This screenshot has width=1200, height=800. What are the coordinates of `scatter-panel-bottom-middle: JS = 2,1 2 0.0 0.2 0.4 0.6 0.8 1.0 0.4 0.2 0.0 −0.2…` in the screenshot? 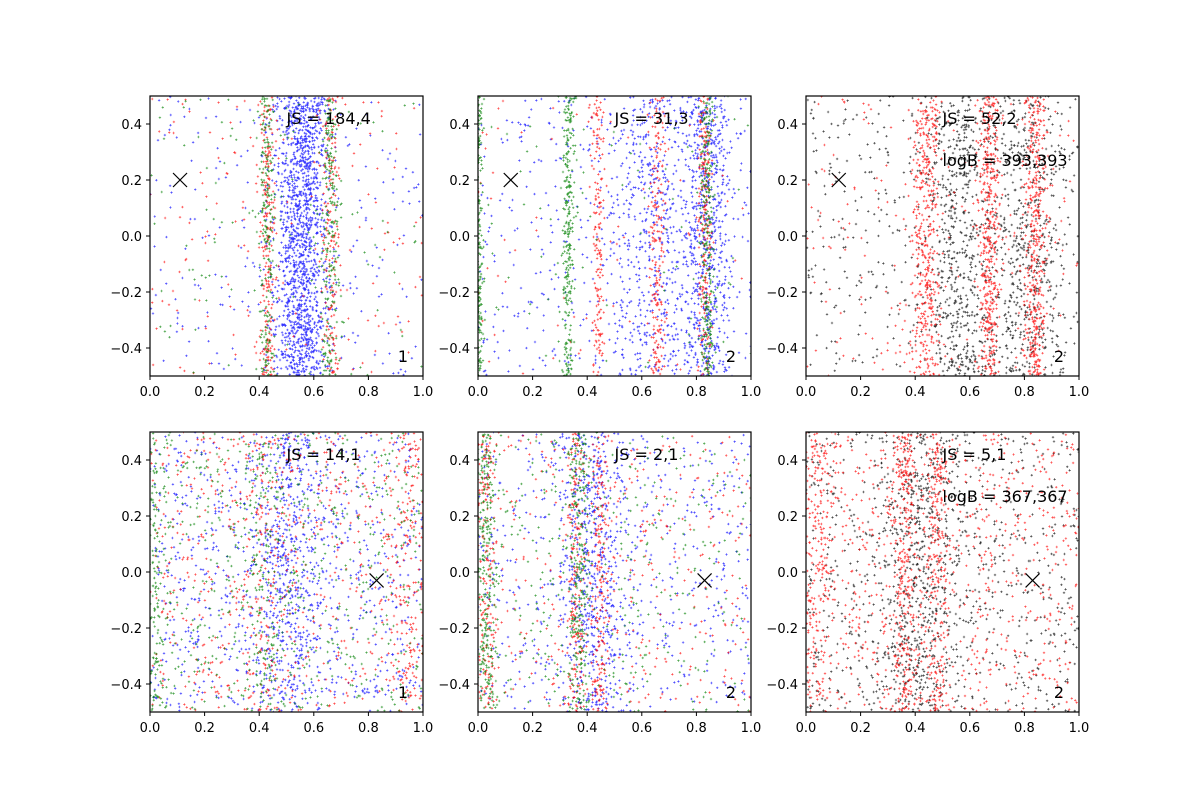 It's located at (599, 583).